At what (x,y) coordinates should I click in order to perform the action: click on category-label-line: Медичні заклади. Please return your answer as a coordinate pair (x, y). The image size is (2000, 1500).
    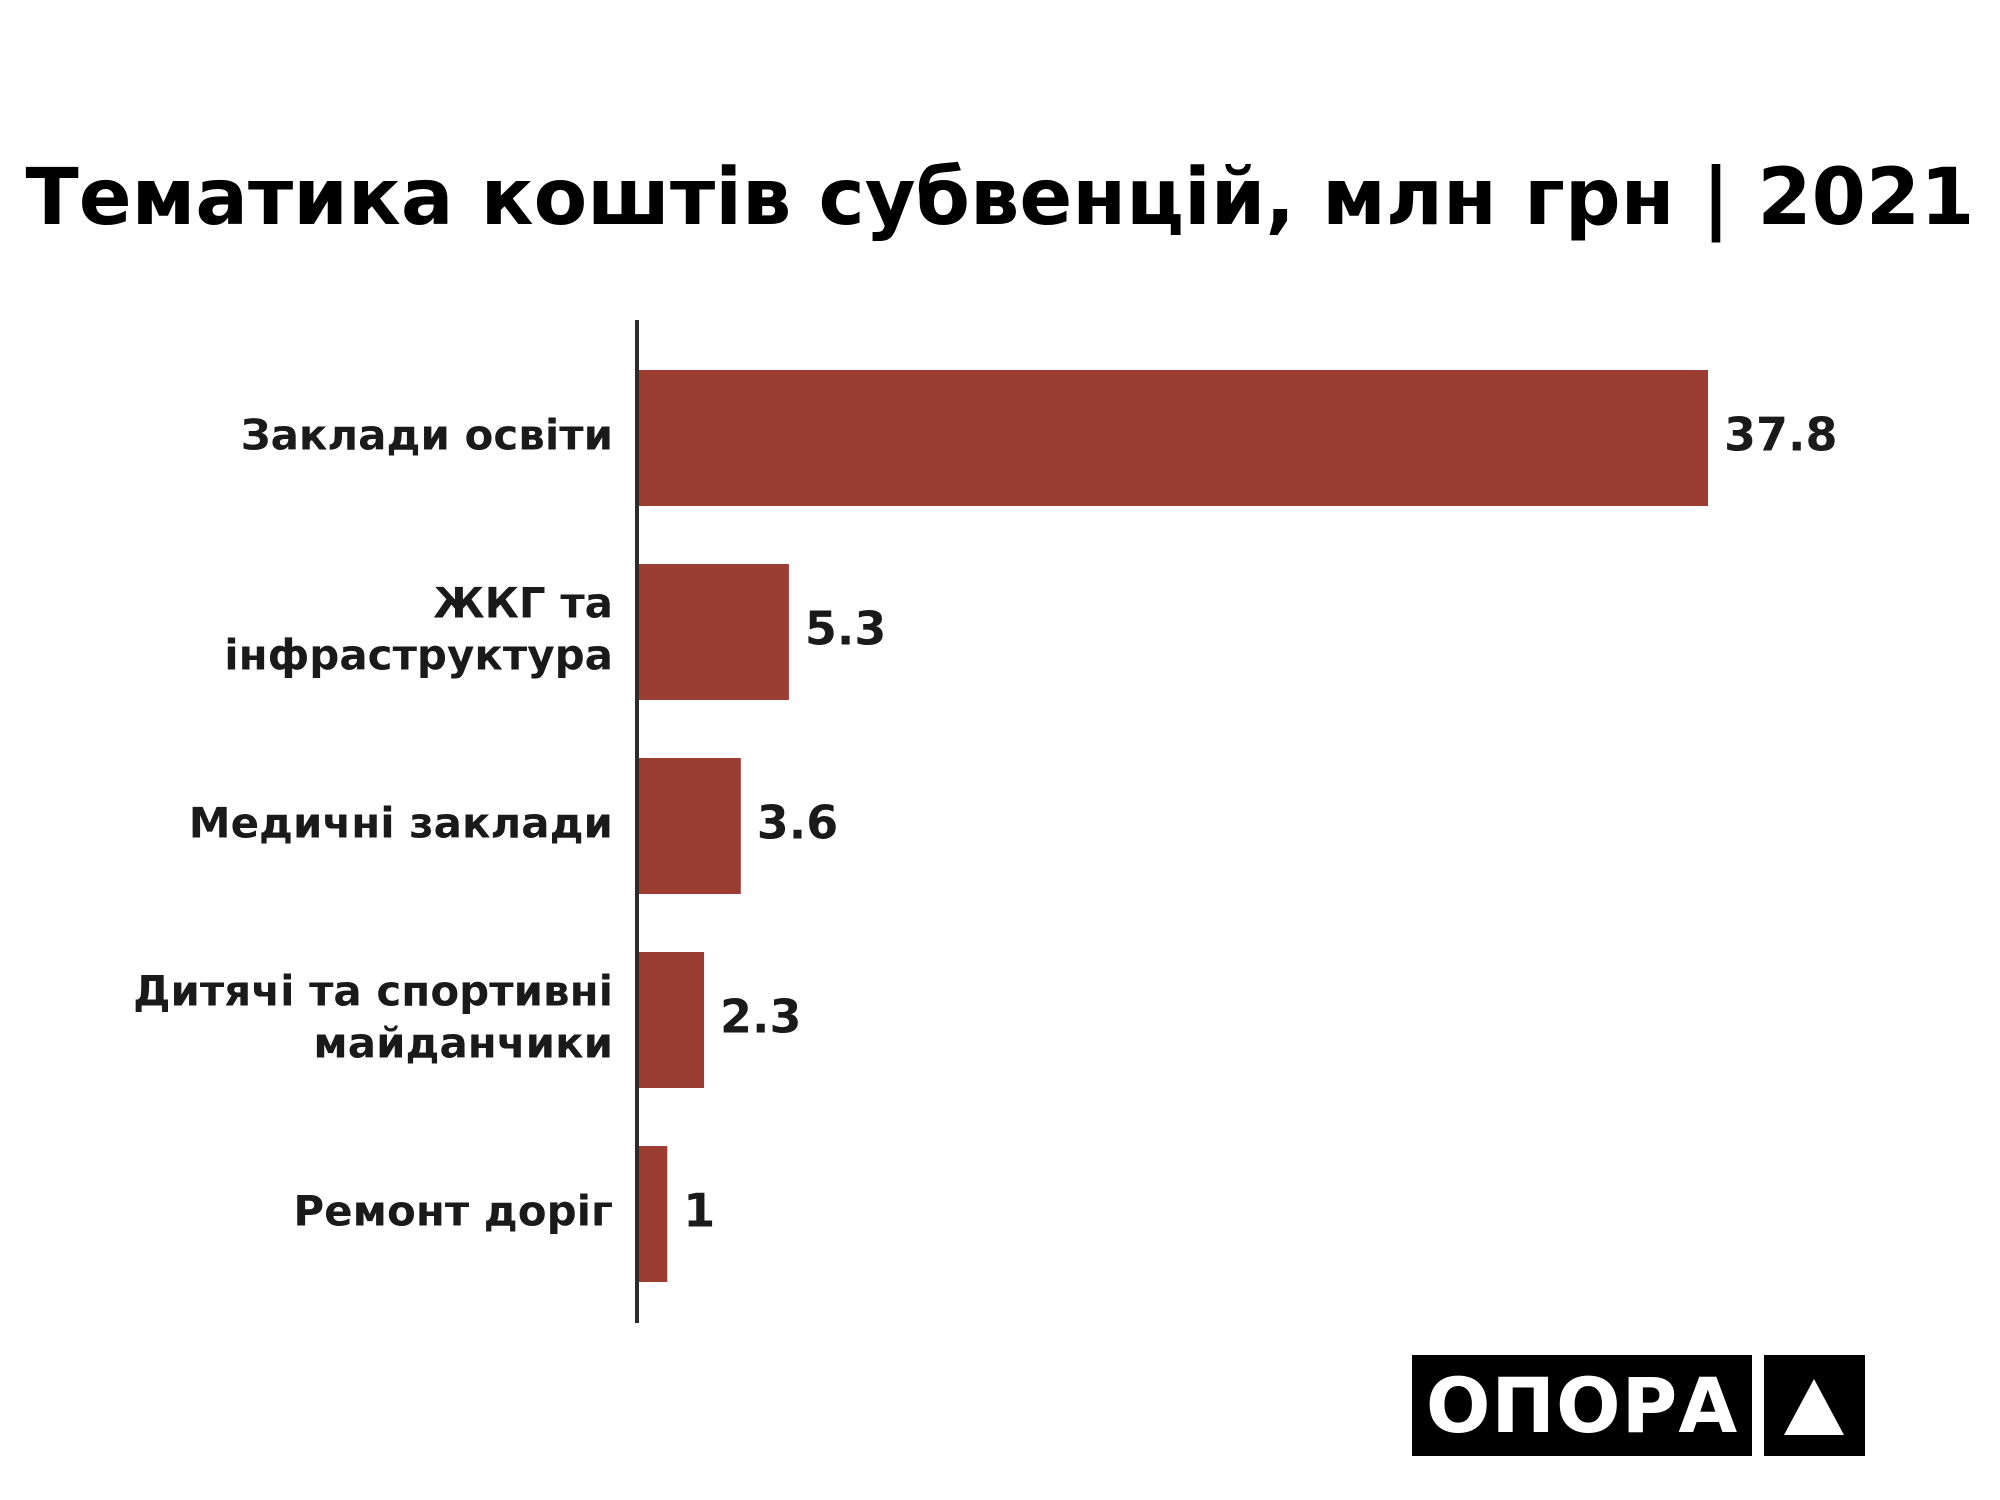
    Looking at the image, I should click on (401, 823).